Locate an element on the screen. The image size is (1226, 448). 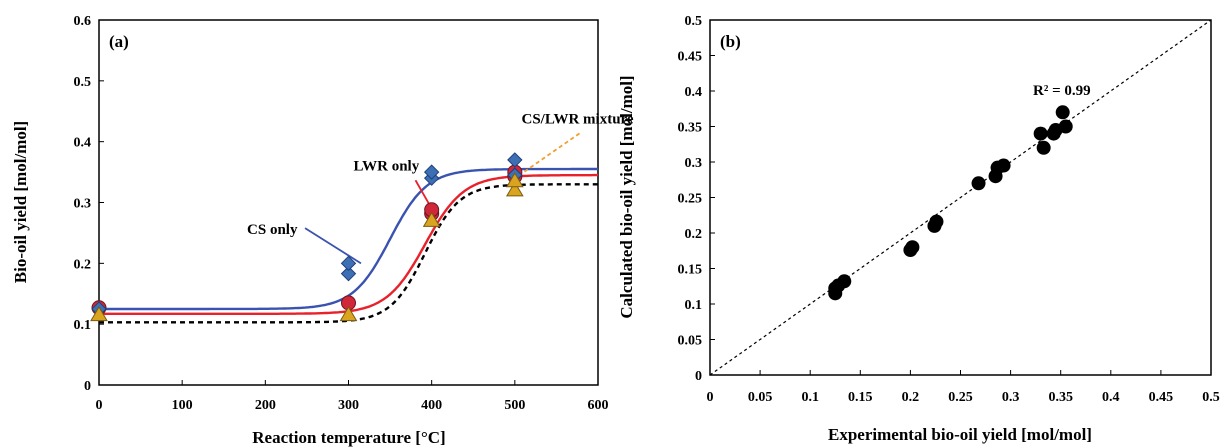
x-tick-label-a: 100 is located at coordinates (182, 405).